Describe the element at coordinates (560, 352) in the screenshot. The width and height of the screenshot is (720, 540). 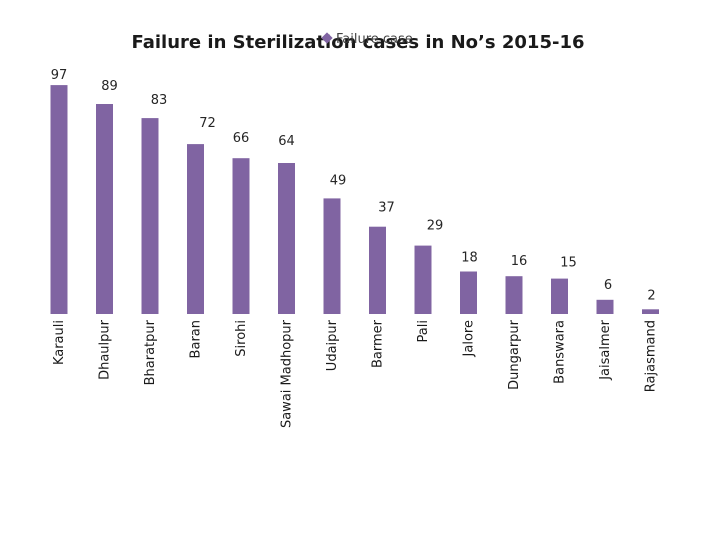
I see `category-label: Banswara` at that location.